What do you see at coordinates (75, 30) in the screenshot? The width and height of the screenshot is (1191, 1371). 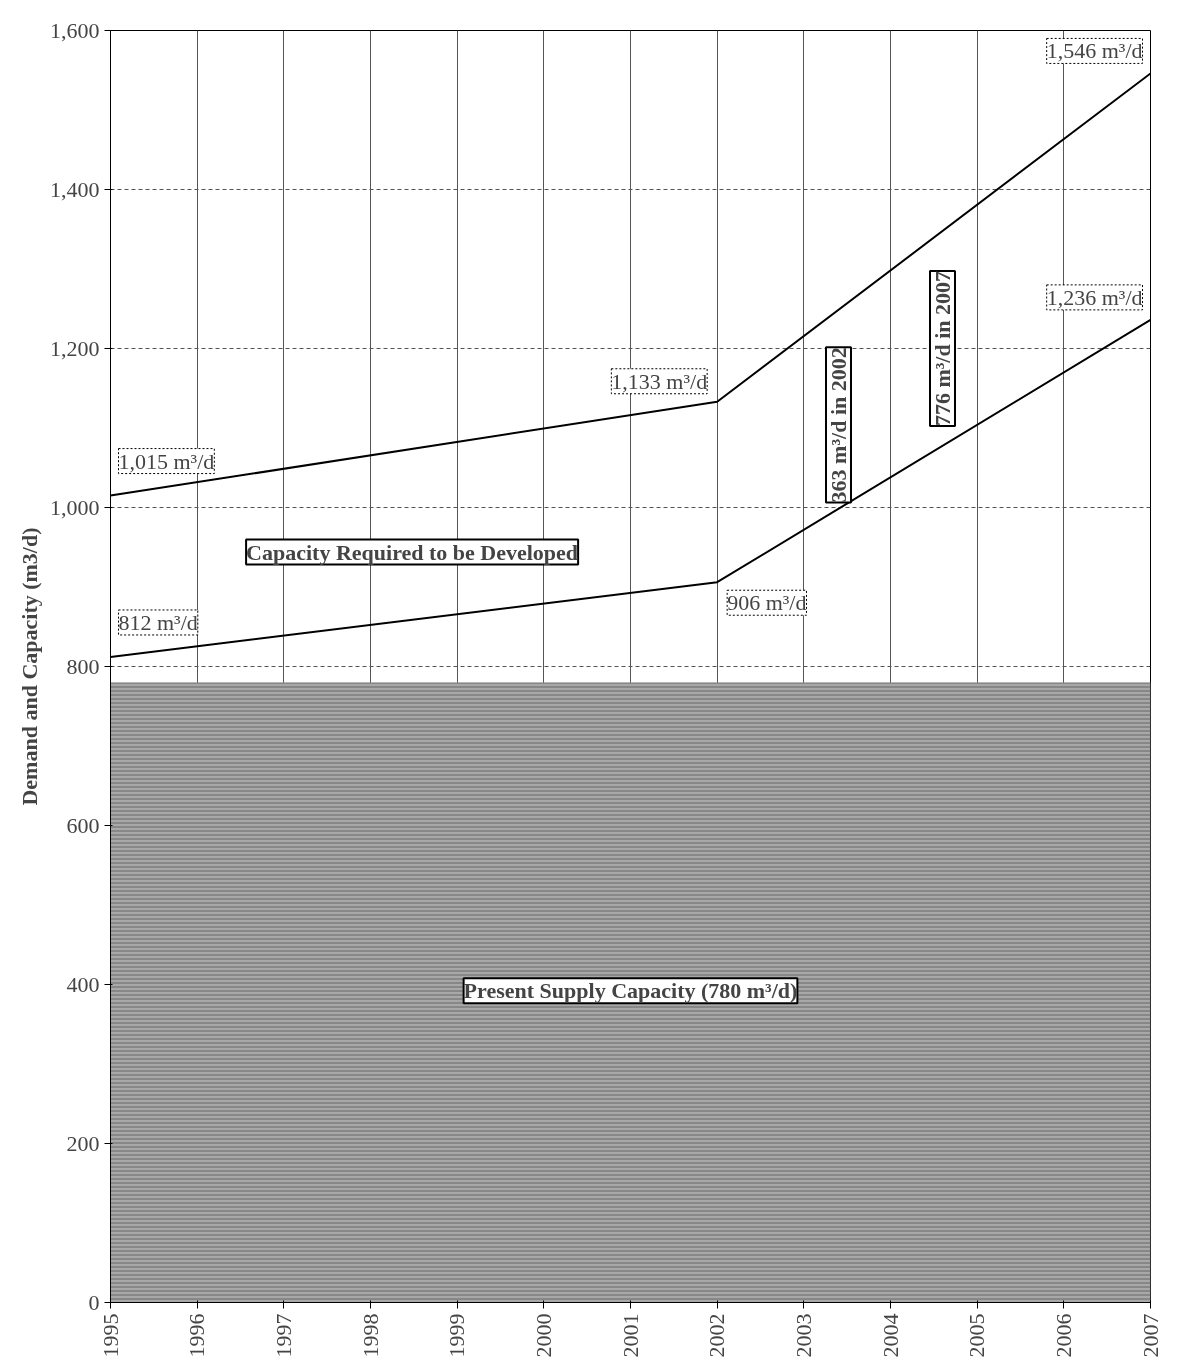 I see `y-tick-label: 1,600` at bounding box center [75, 30].